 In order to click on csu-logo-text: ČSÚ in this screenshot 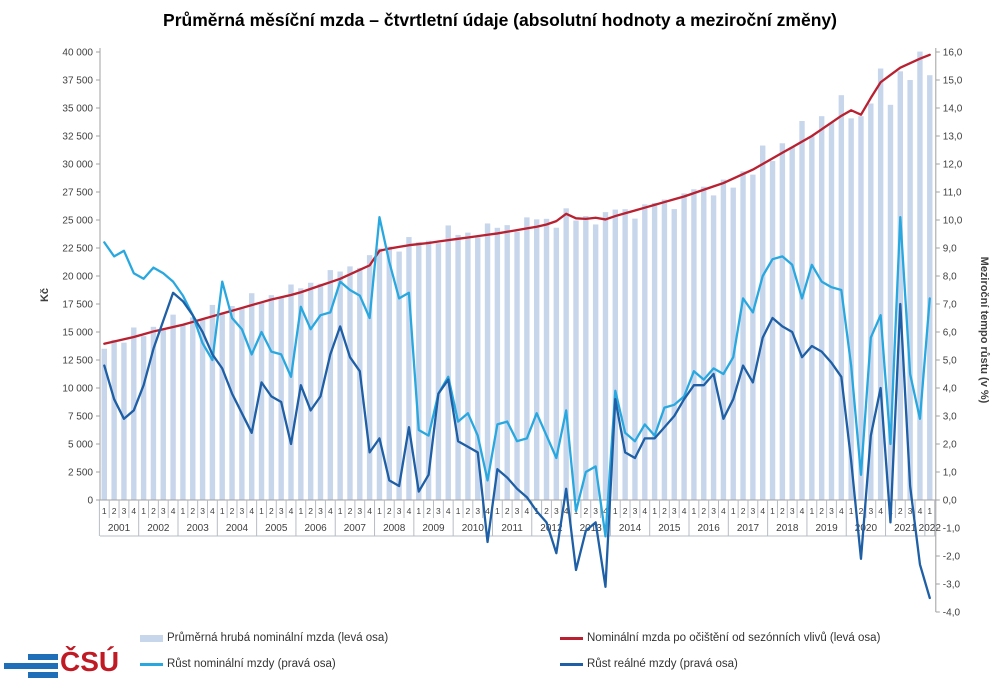, I will do `click(90, 661)`.